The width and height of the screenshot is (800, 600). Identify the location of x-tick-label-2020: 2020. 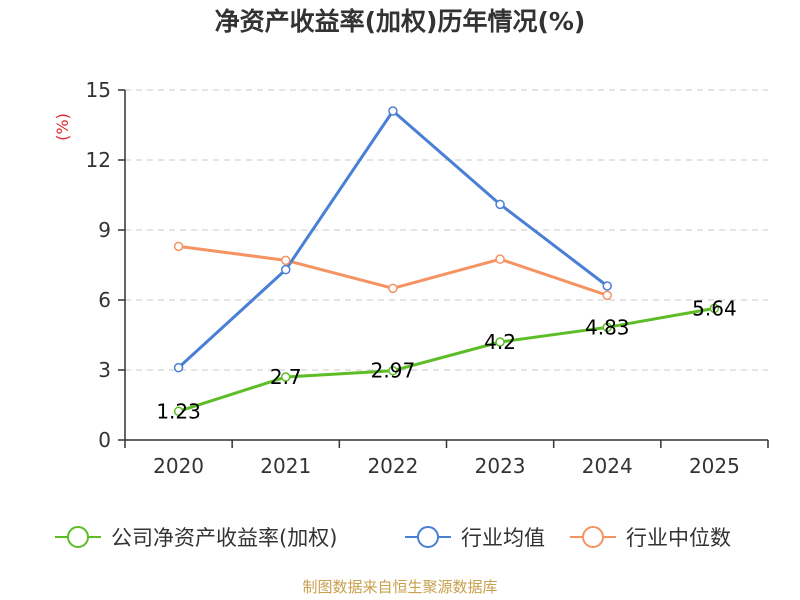
(178, 466).